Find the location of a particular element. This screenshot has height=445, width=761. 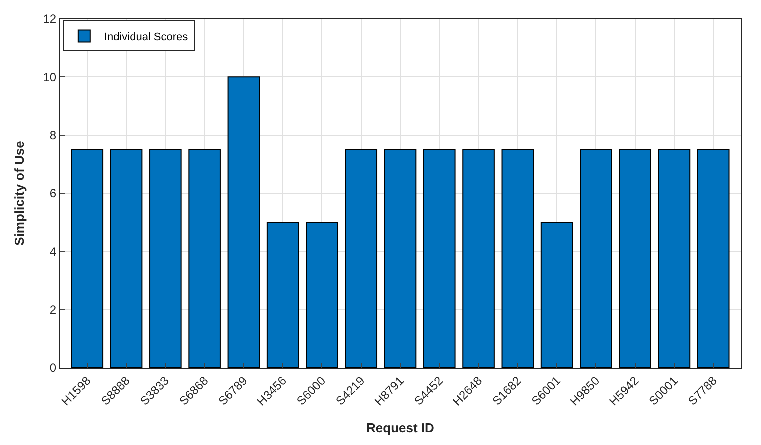

y-tick-label: 8 is located at coordinates (53, 135).